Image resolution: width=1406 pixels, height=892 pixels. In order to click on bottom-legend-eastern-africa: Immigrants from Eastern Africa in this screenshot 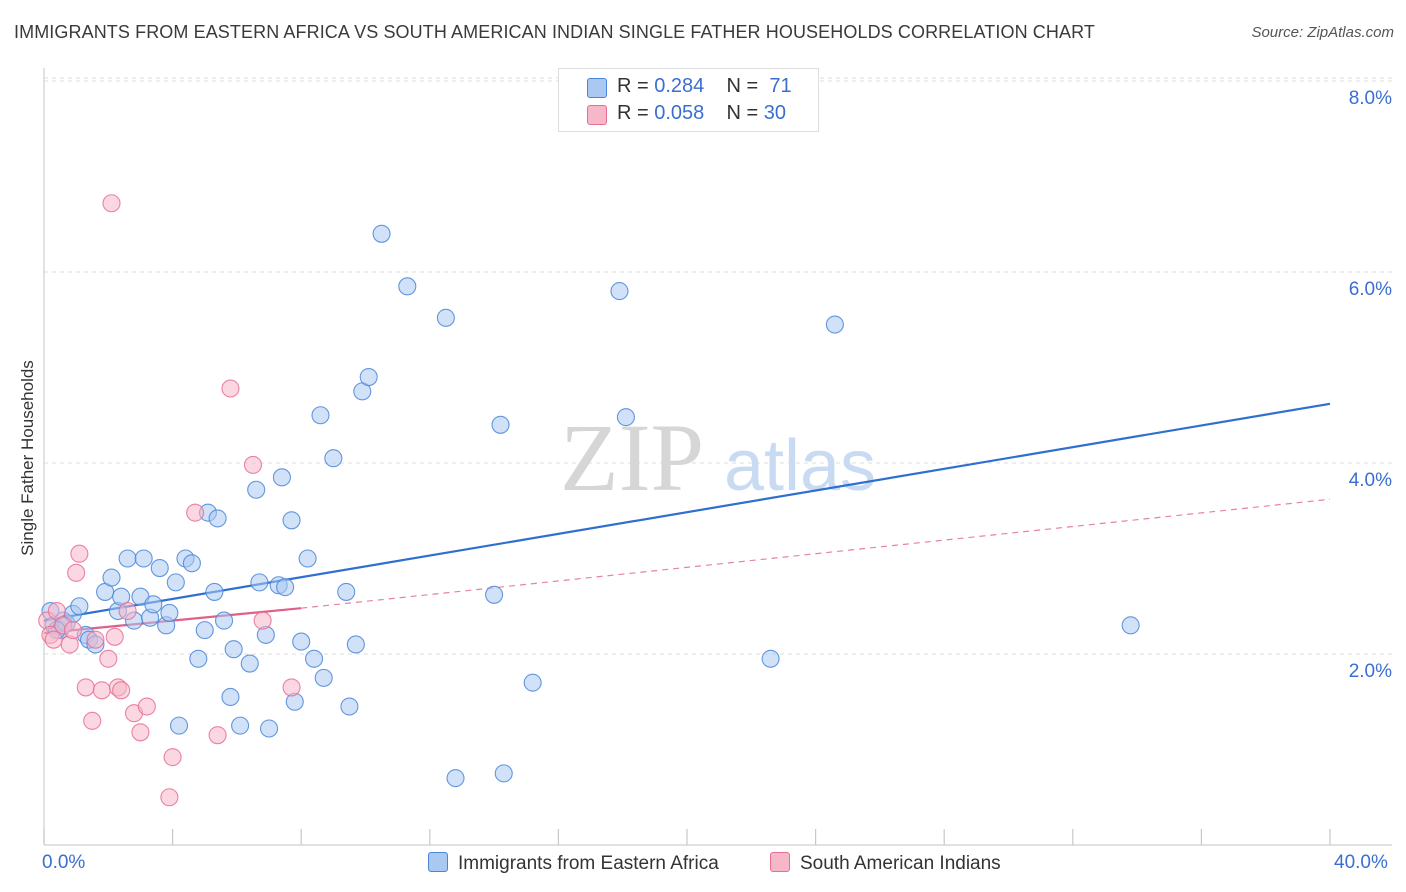, I will do `click(573, 863)`.